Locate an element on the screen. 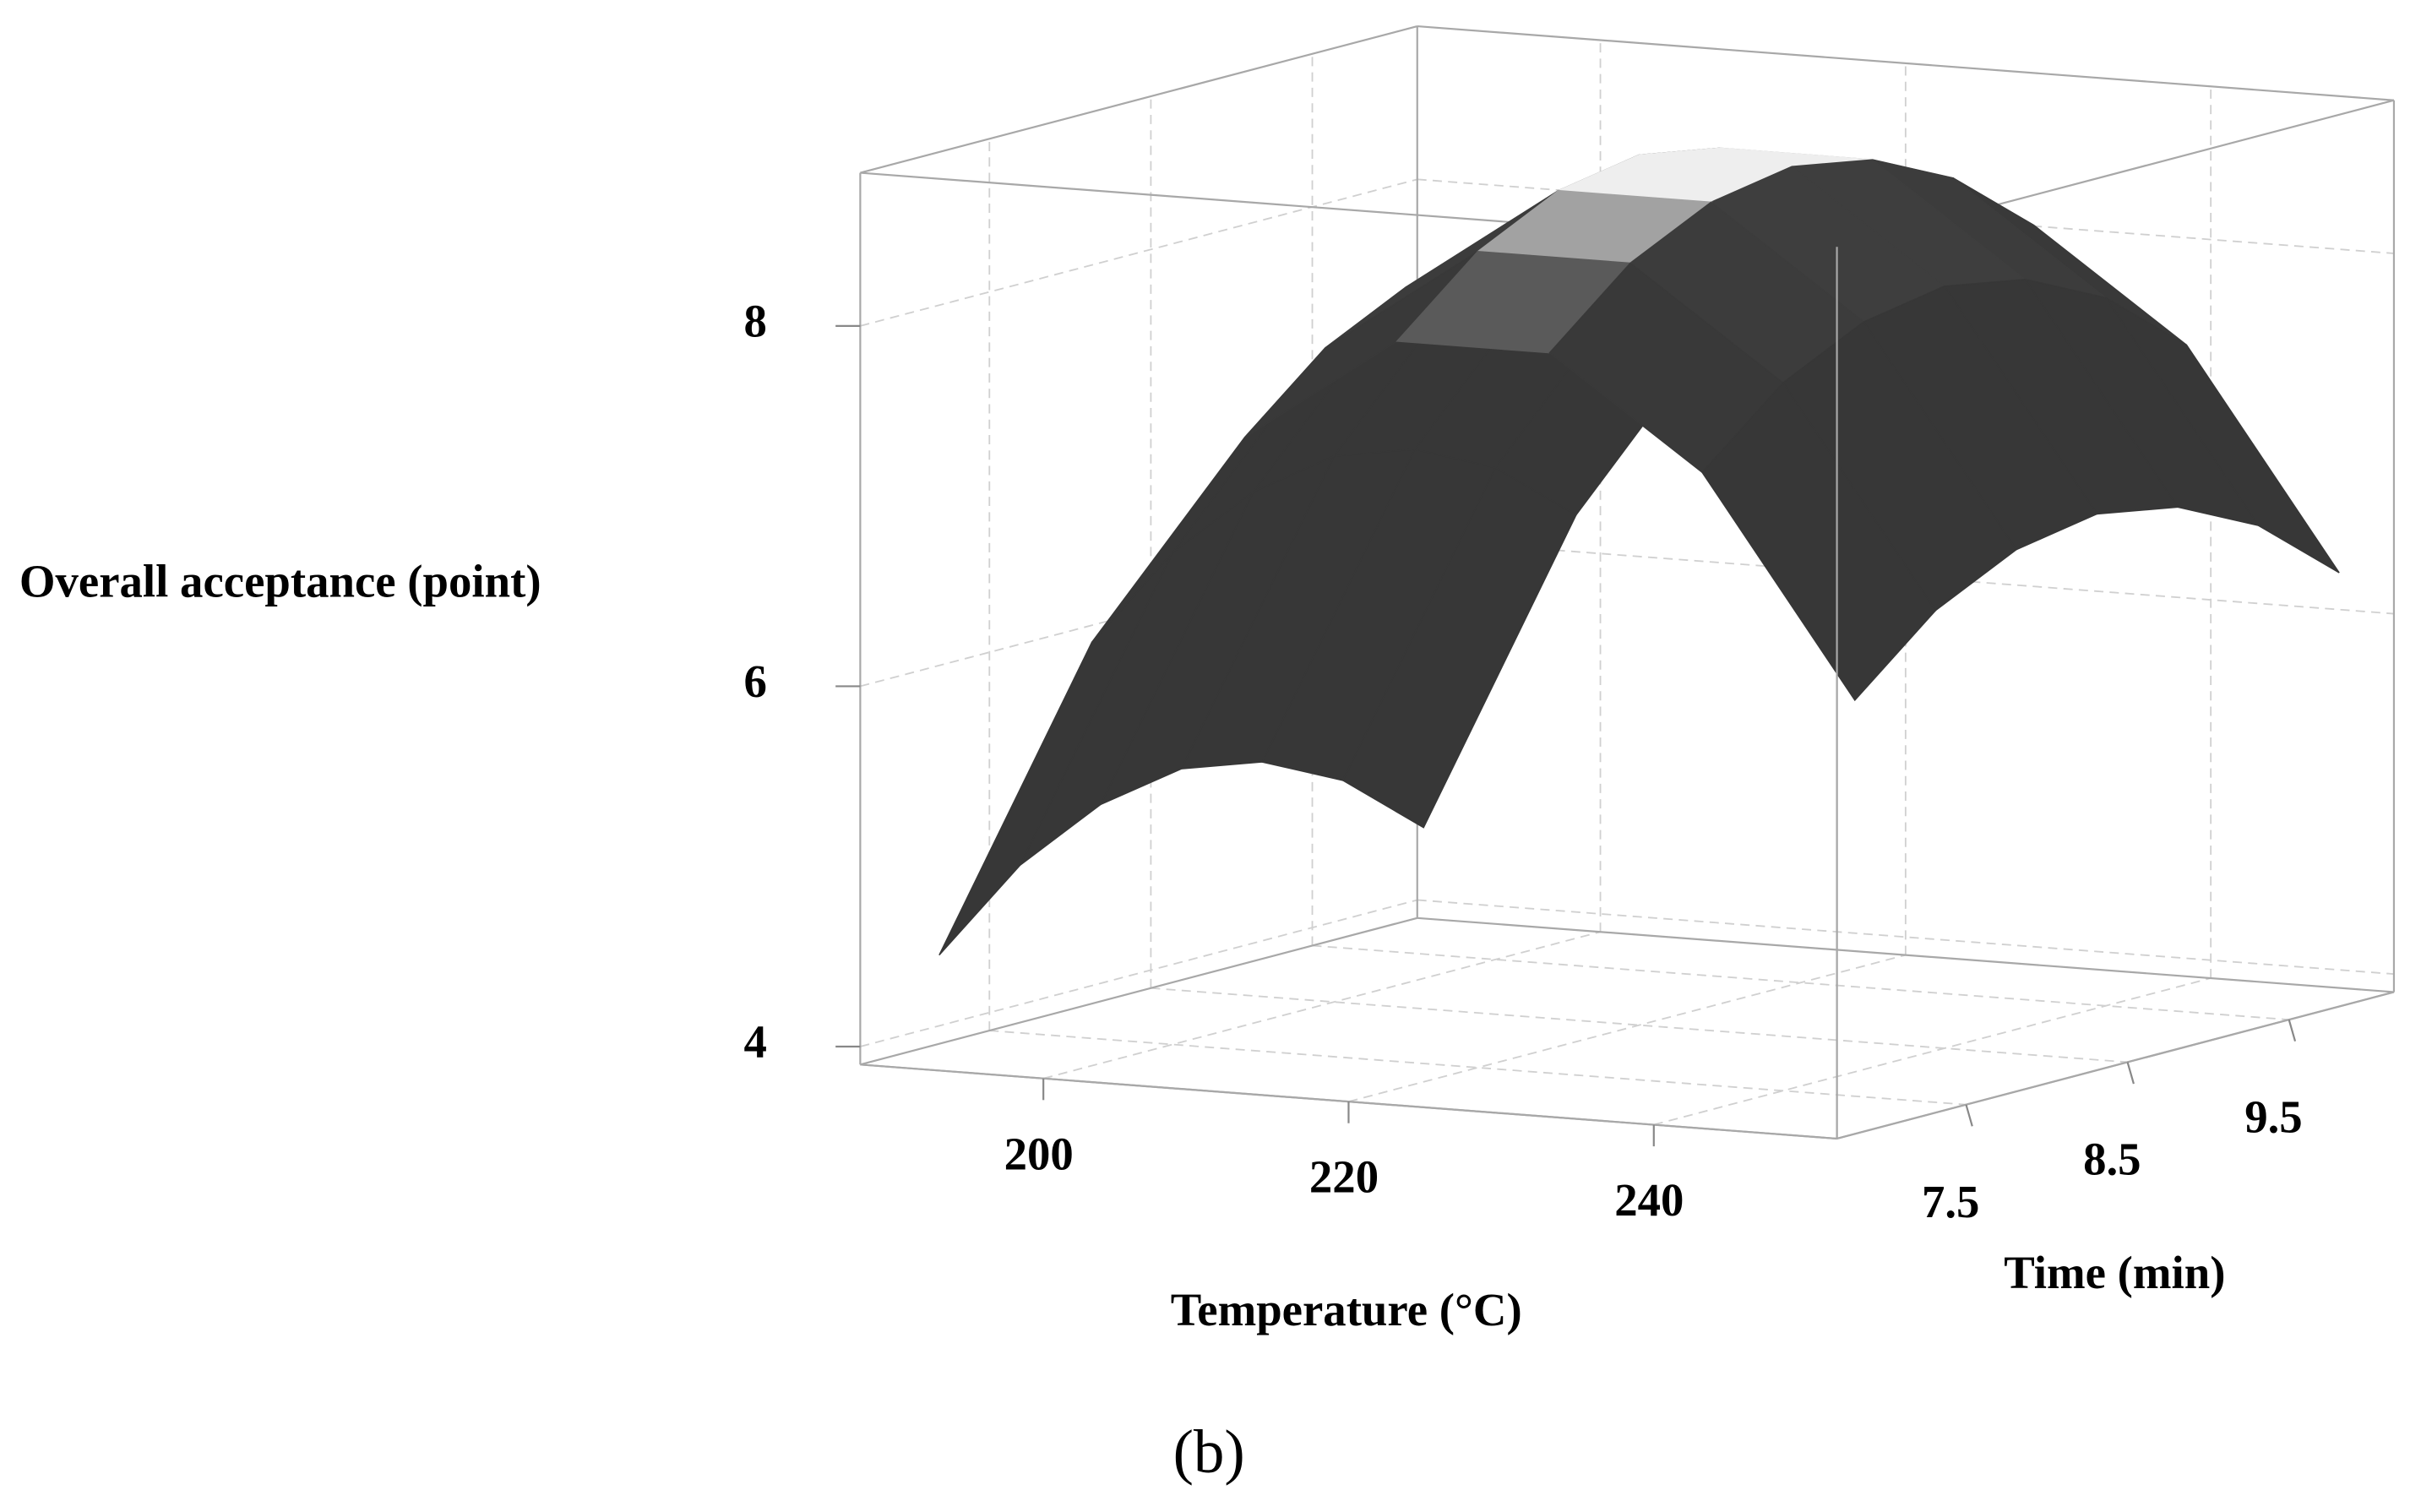  y-tick-label: 9.5 is located at coordinates (2273, 1116).